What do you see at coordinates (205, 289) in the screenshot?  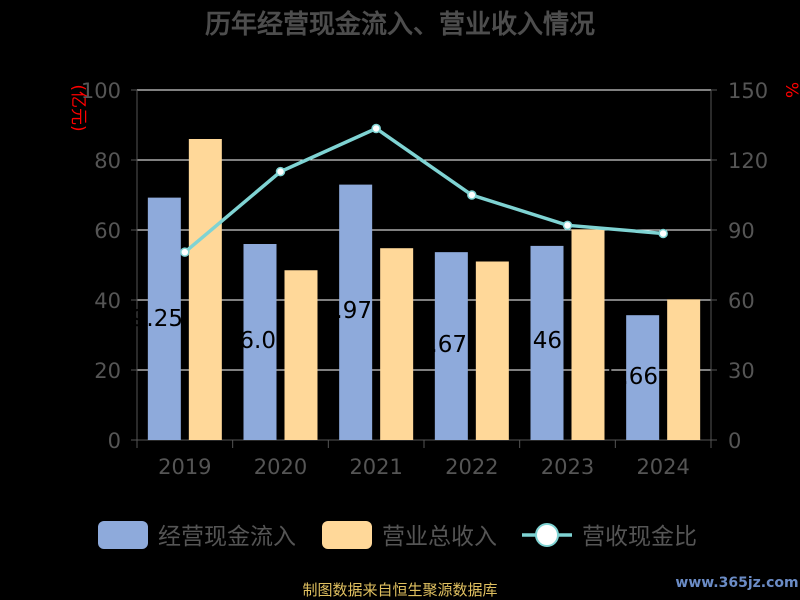 I see `bar-revenue-2019` at bounding box center [205, 289].